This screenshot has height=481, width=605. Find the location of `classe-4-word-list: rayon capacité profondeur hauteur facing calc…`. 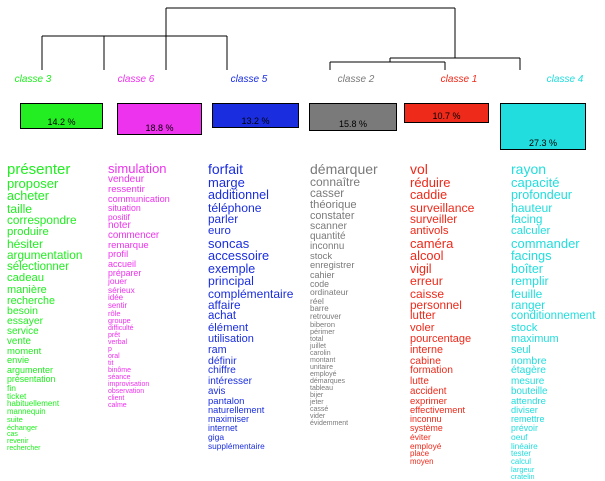

classe-4-word-list: rayon capacité profondeur hauteur facing calc… is located at coordinates (553, 321).